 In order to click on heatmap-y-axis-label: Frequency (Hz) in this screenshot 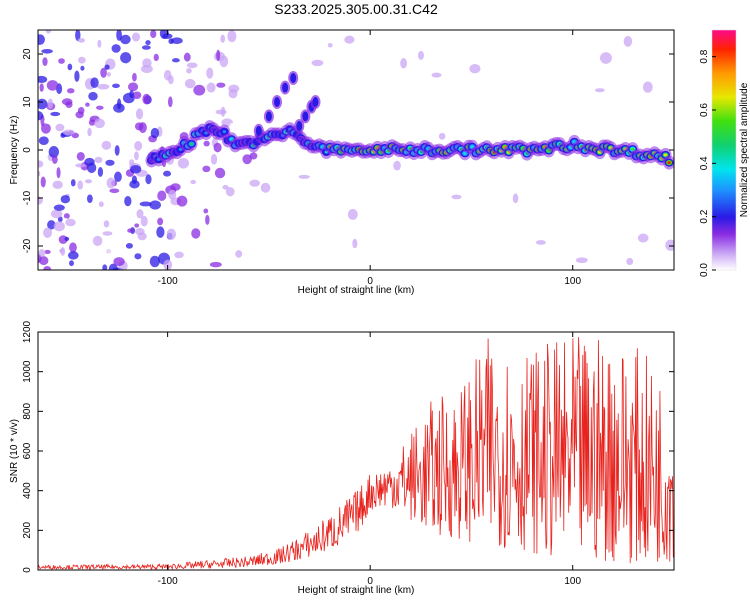, I will do `click(14, 150)`.